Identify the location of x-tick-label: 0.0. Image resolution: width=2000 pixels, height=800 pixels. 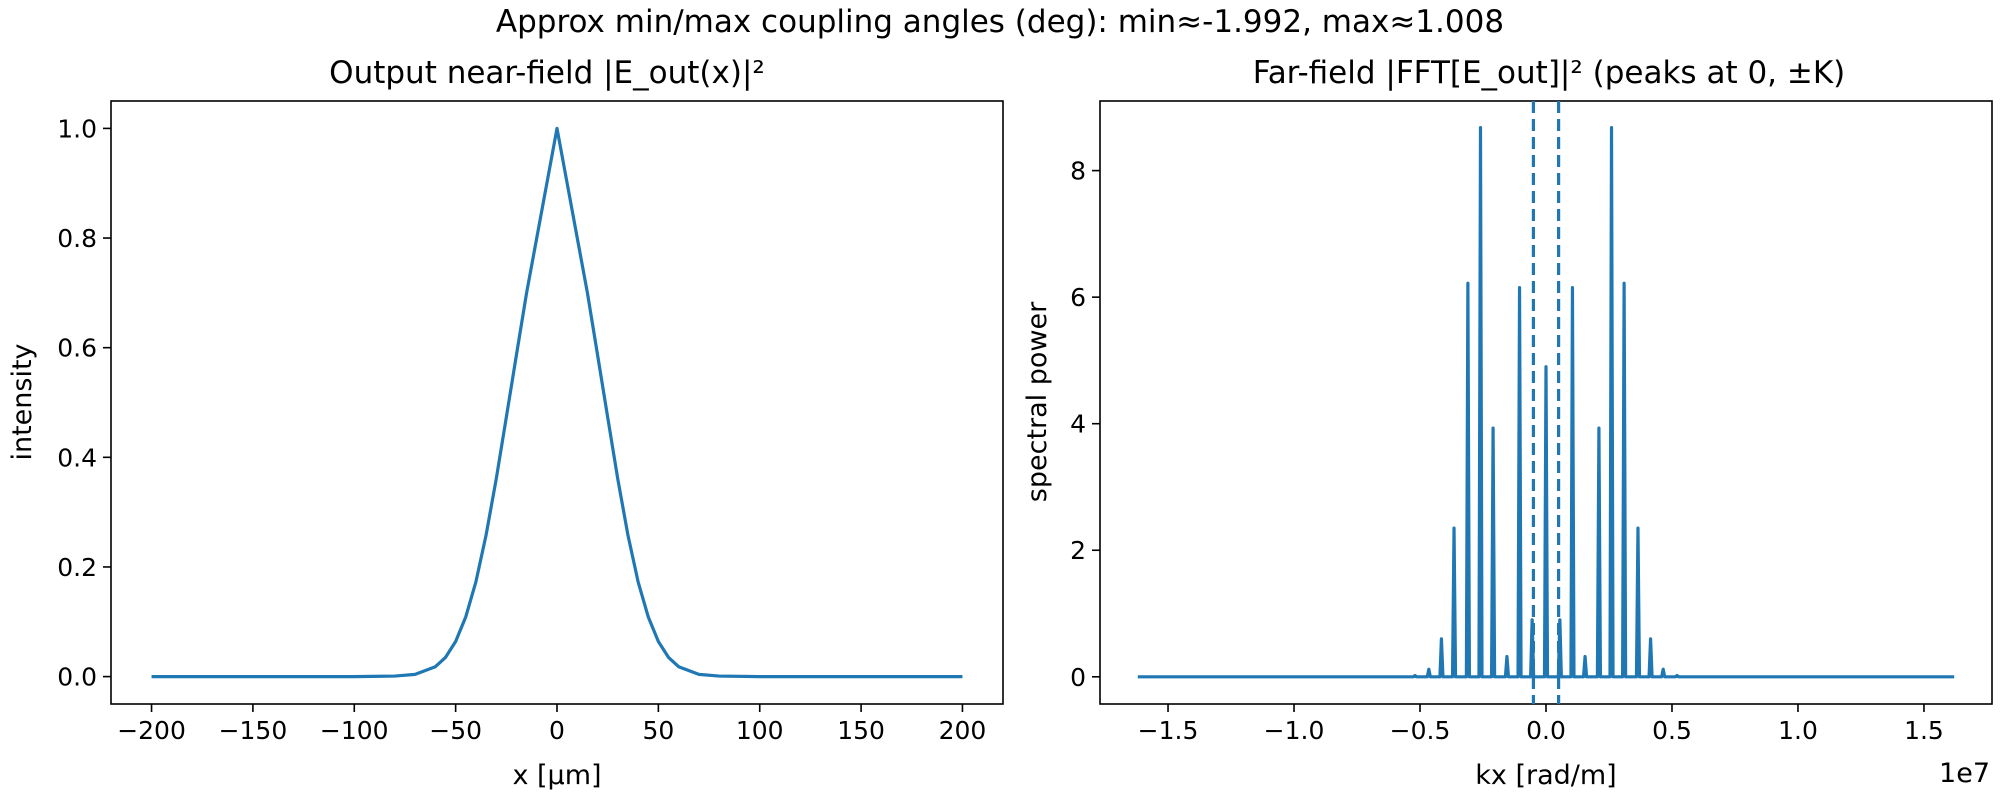
(1546, 730).